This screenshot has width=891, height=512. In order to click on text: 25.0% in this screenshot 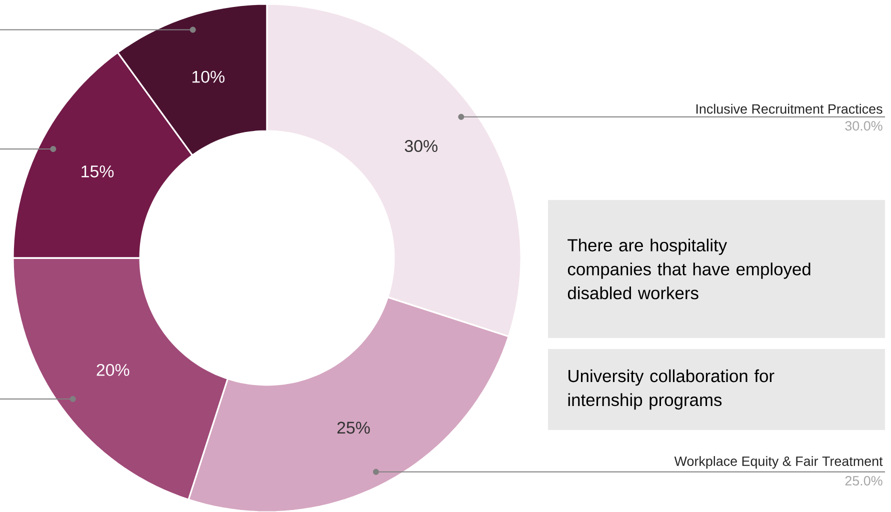, I will do `click(863, 481)`.